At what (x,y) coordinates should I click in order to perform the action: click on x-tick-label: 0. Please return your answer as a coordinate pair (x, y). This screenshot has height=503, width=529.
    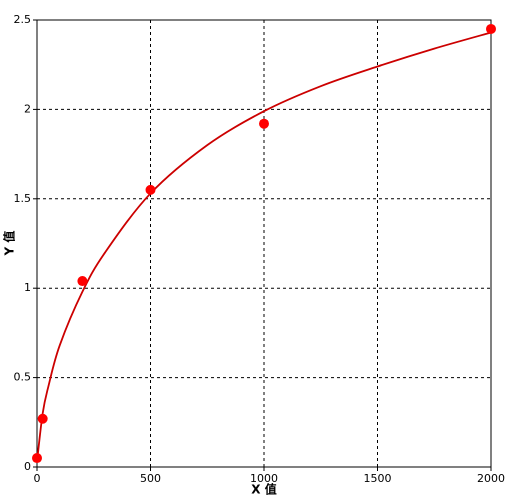
    Looking at the image, I should click on (37, 478).